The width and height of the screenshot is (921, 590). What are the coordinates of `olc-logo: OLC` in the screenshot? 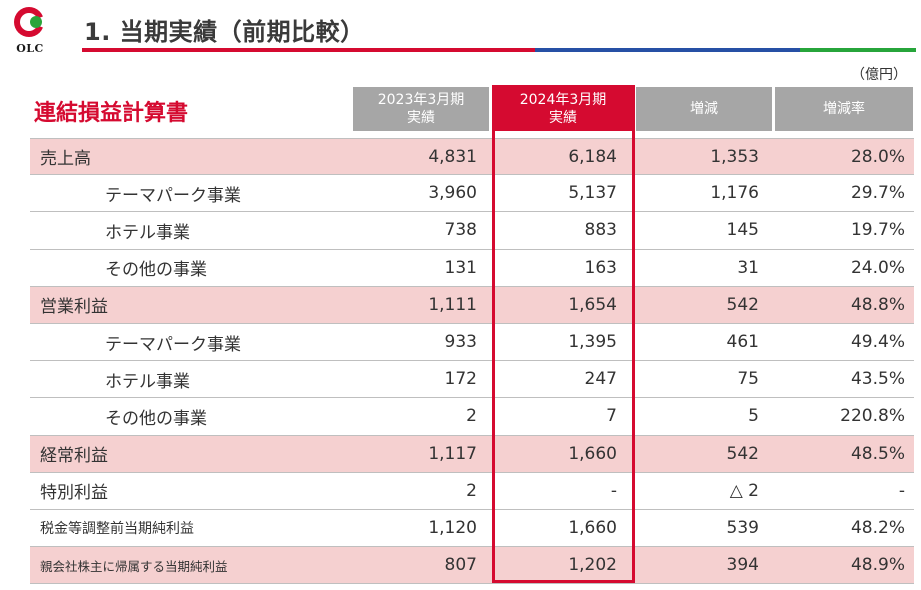 It's located at (30, 30).